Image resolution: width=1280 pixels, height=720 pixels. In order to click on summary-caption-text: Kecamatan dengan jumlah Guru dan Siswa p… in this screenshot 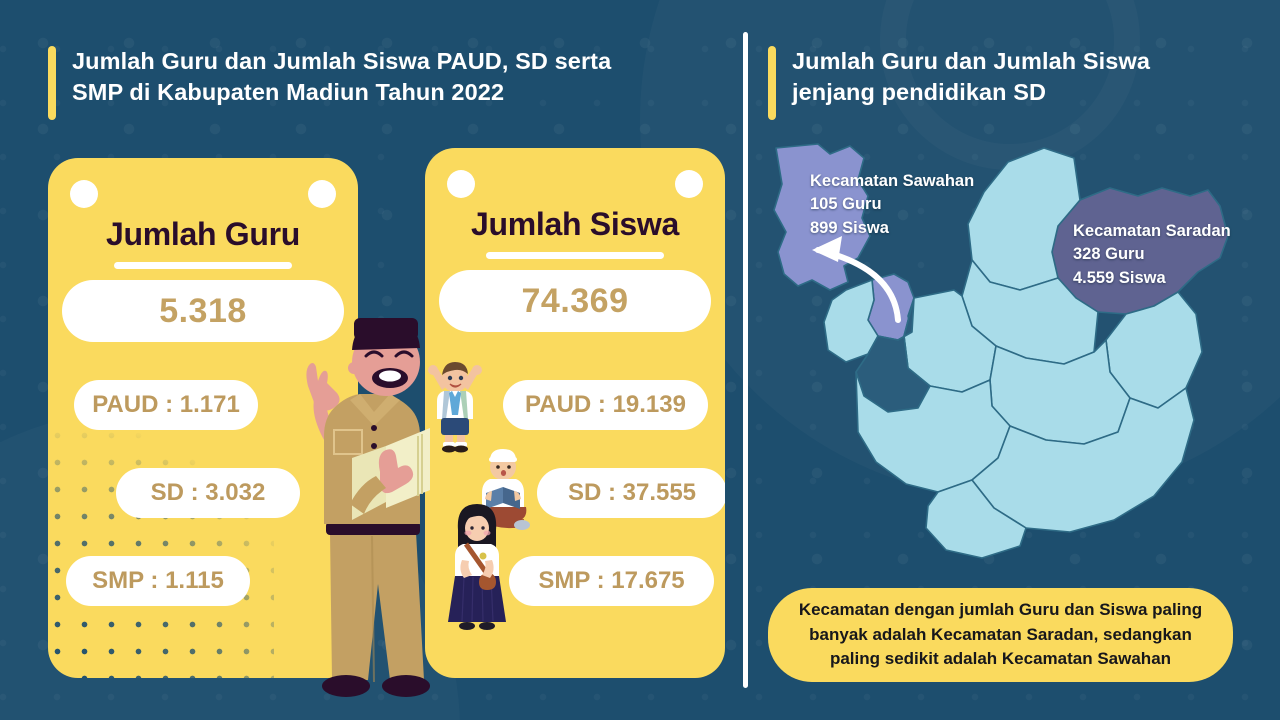, I will do `click(1000, 634)`.